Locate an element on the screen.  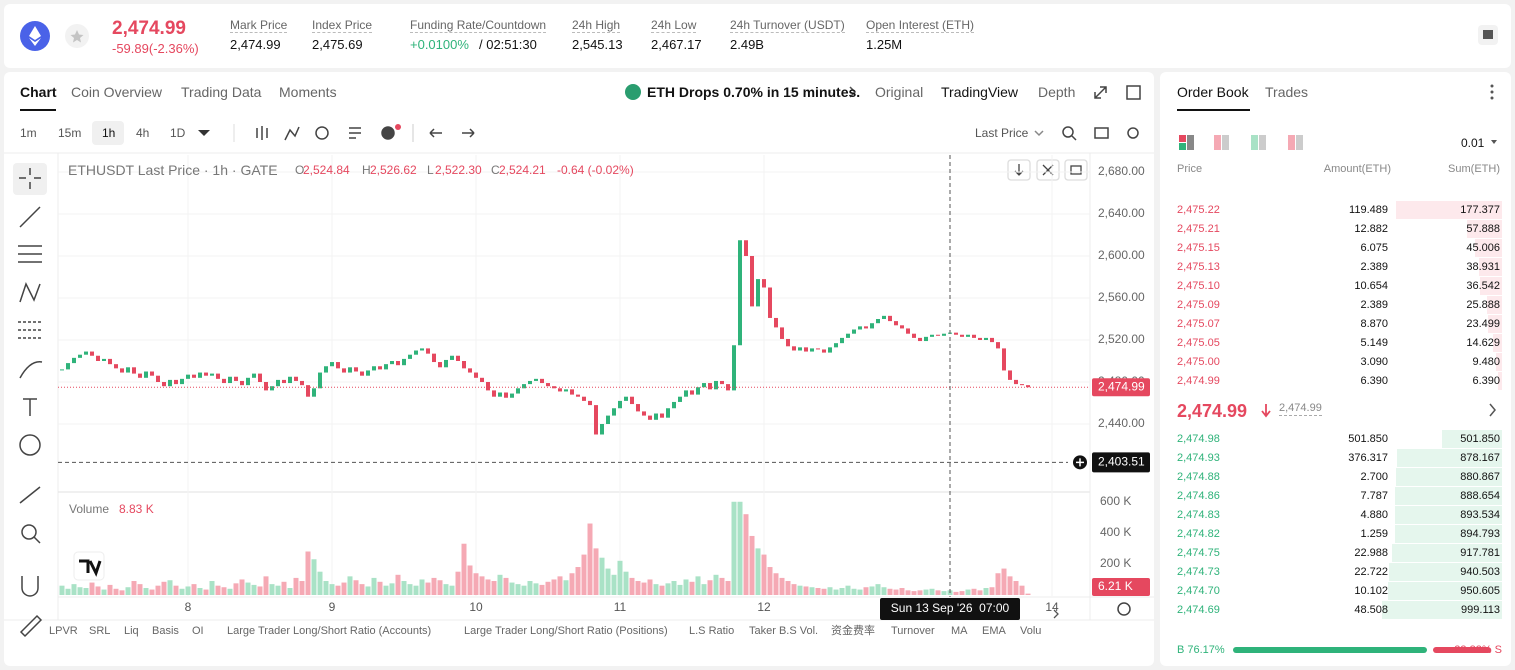
indicator: Basis is located at coordinates (165, 631).